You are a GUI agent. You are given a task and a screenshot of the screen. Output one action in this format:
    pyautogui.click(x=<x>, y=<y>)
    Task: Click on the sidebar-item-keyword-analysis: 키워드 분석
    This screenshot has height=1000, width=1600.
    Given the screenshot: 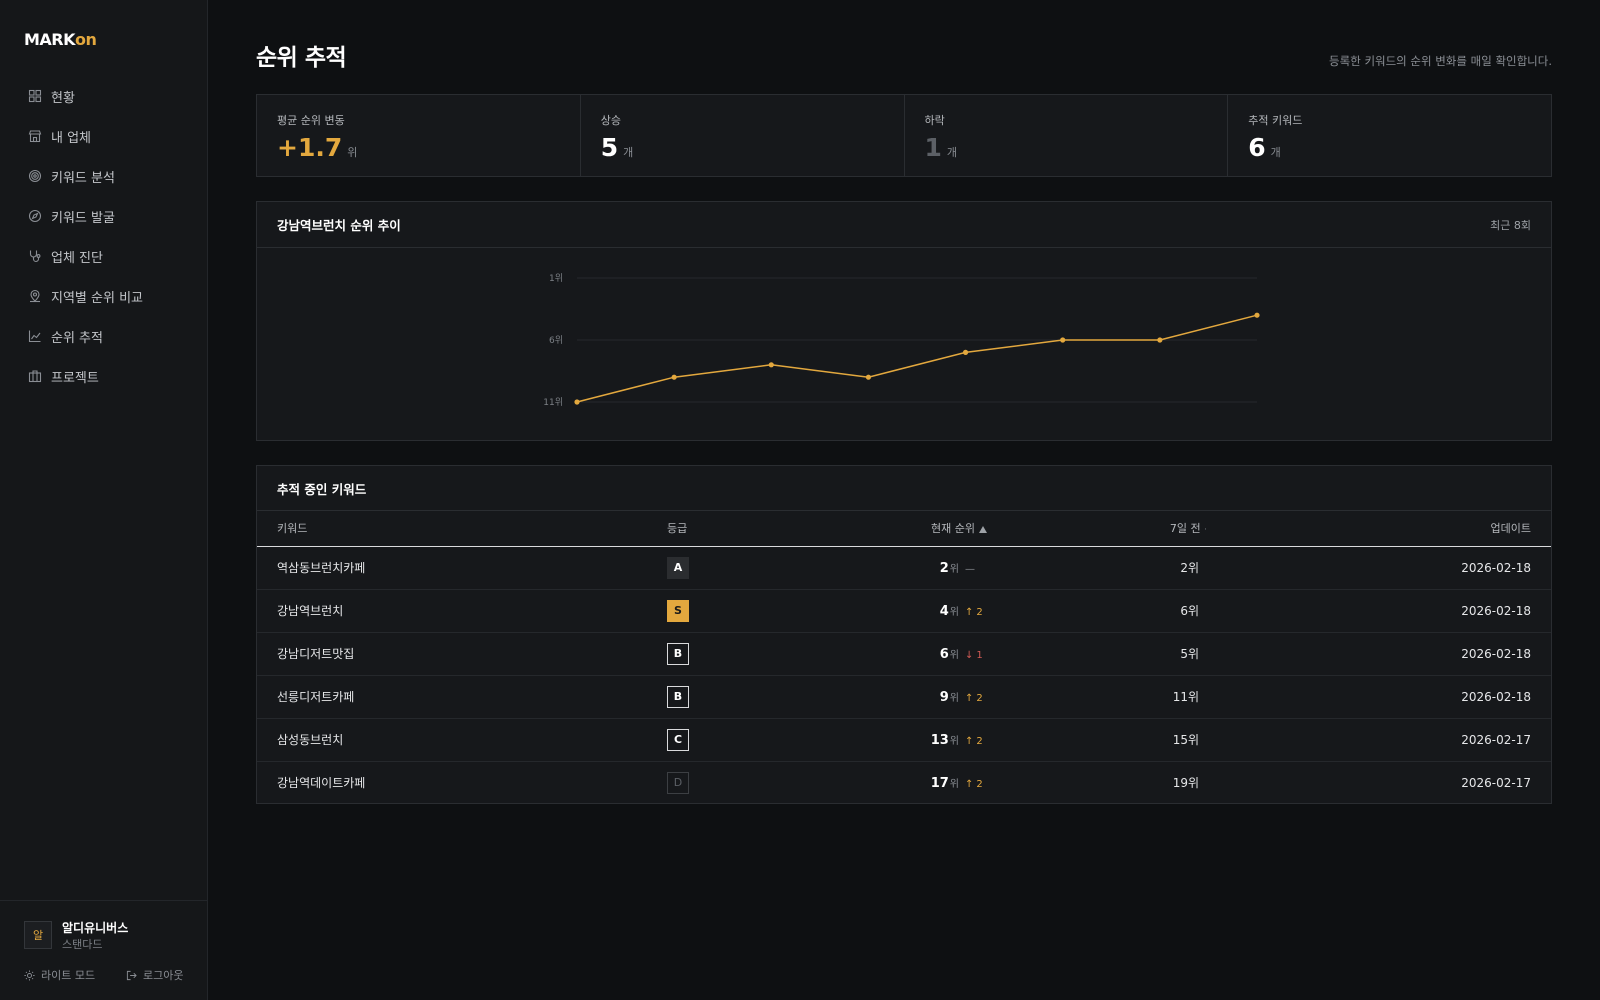 What is the action you would take?
    pyautogui.click(x=104, y=176)
    